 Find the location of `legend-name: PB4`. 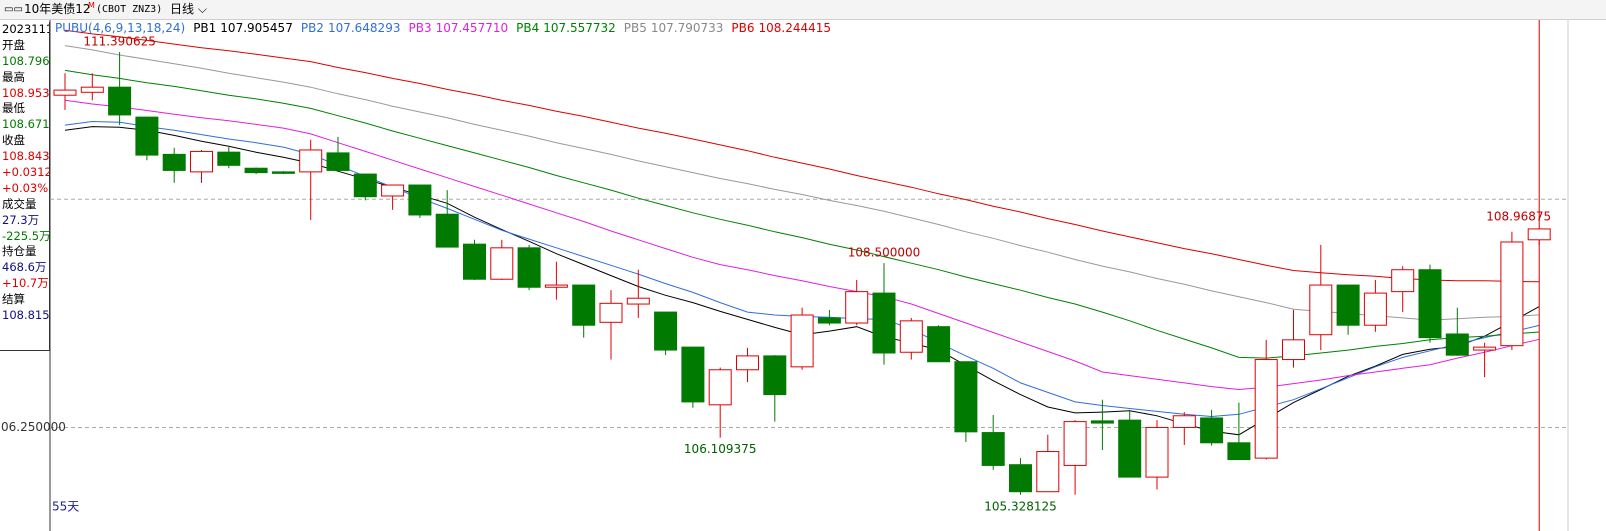

legend-name: PB4 is located at coordinates (528, 28).